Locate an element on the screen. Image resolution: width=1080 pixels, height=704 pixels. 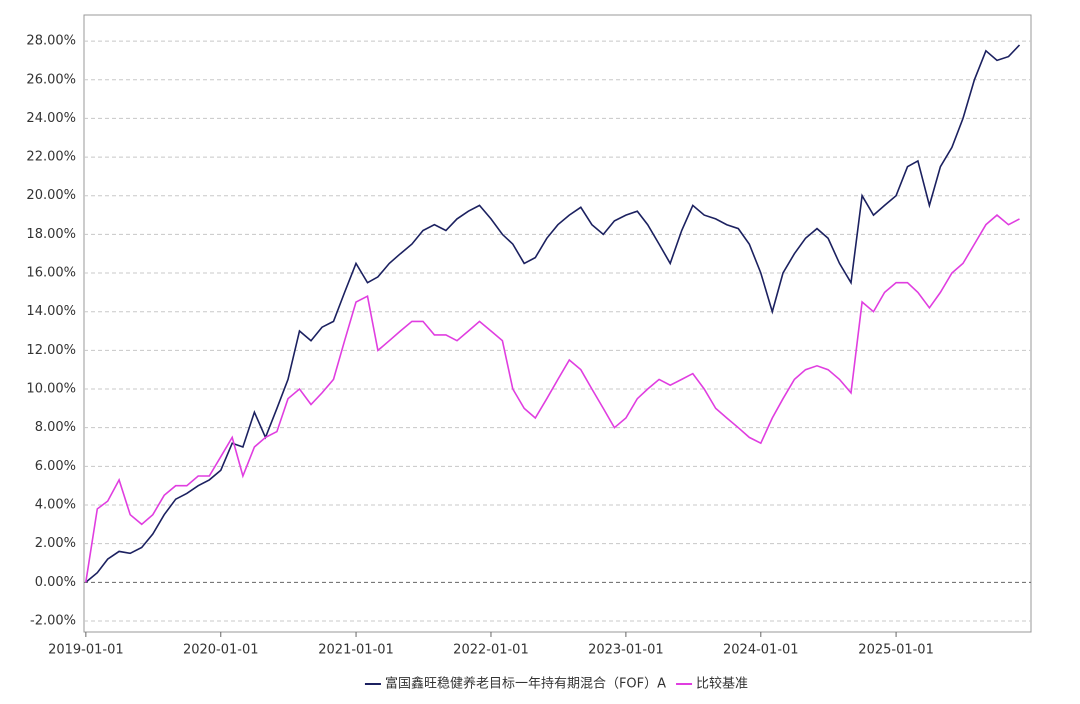
y-tick-label: 0.00% is located at coordinates (55, 582).